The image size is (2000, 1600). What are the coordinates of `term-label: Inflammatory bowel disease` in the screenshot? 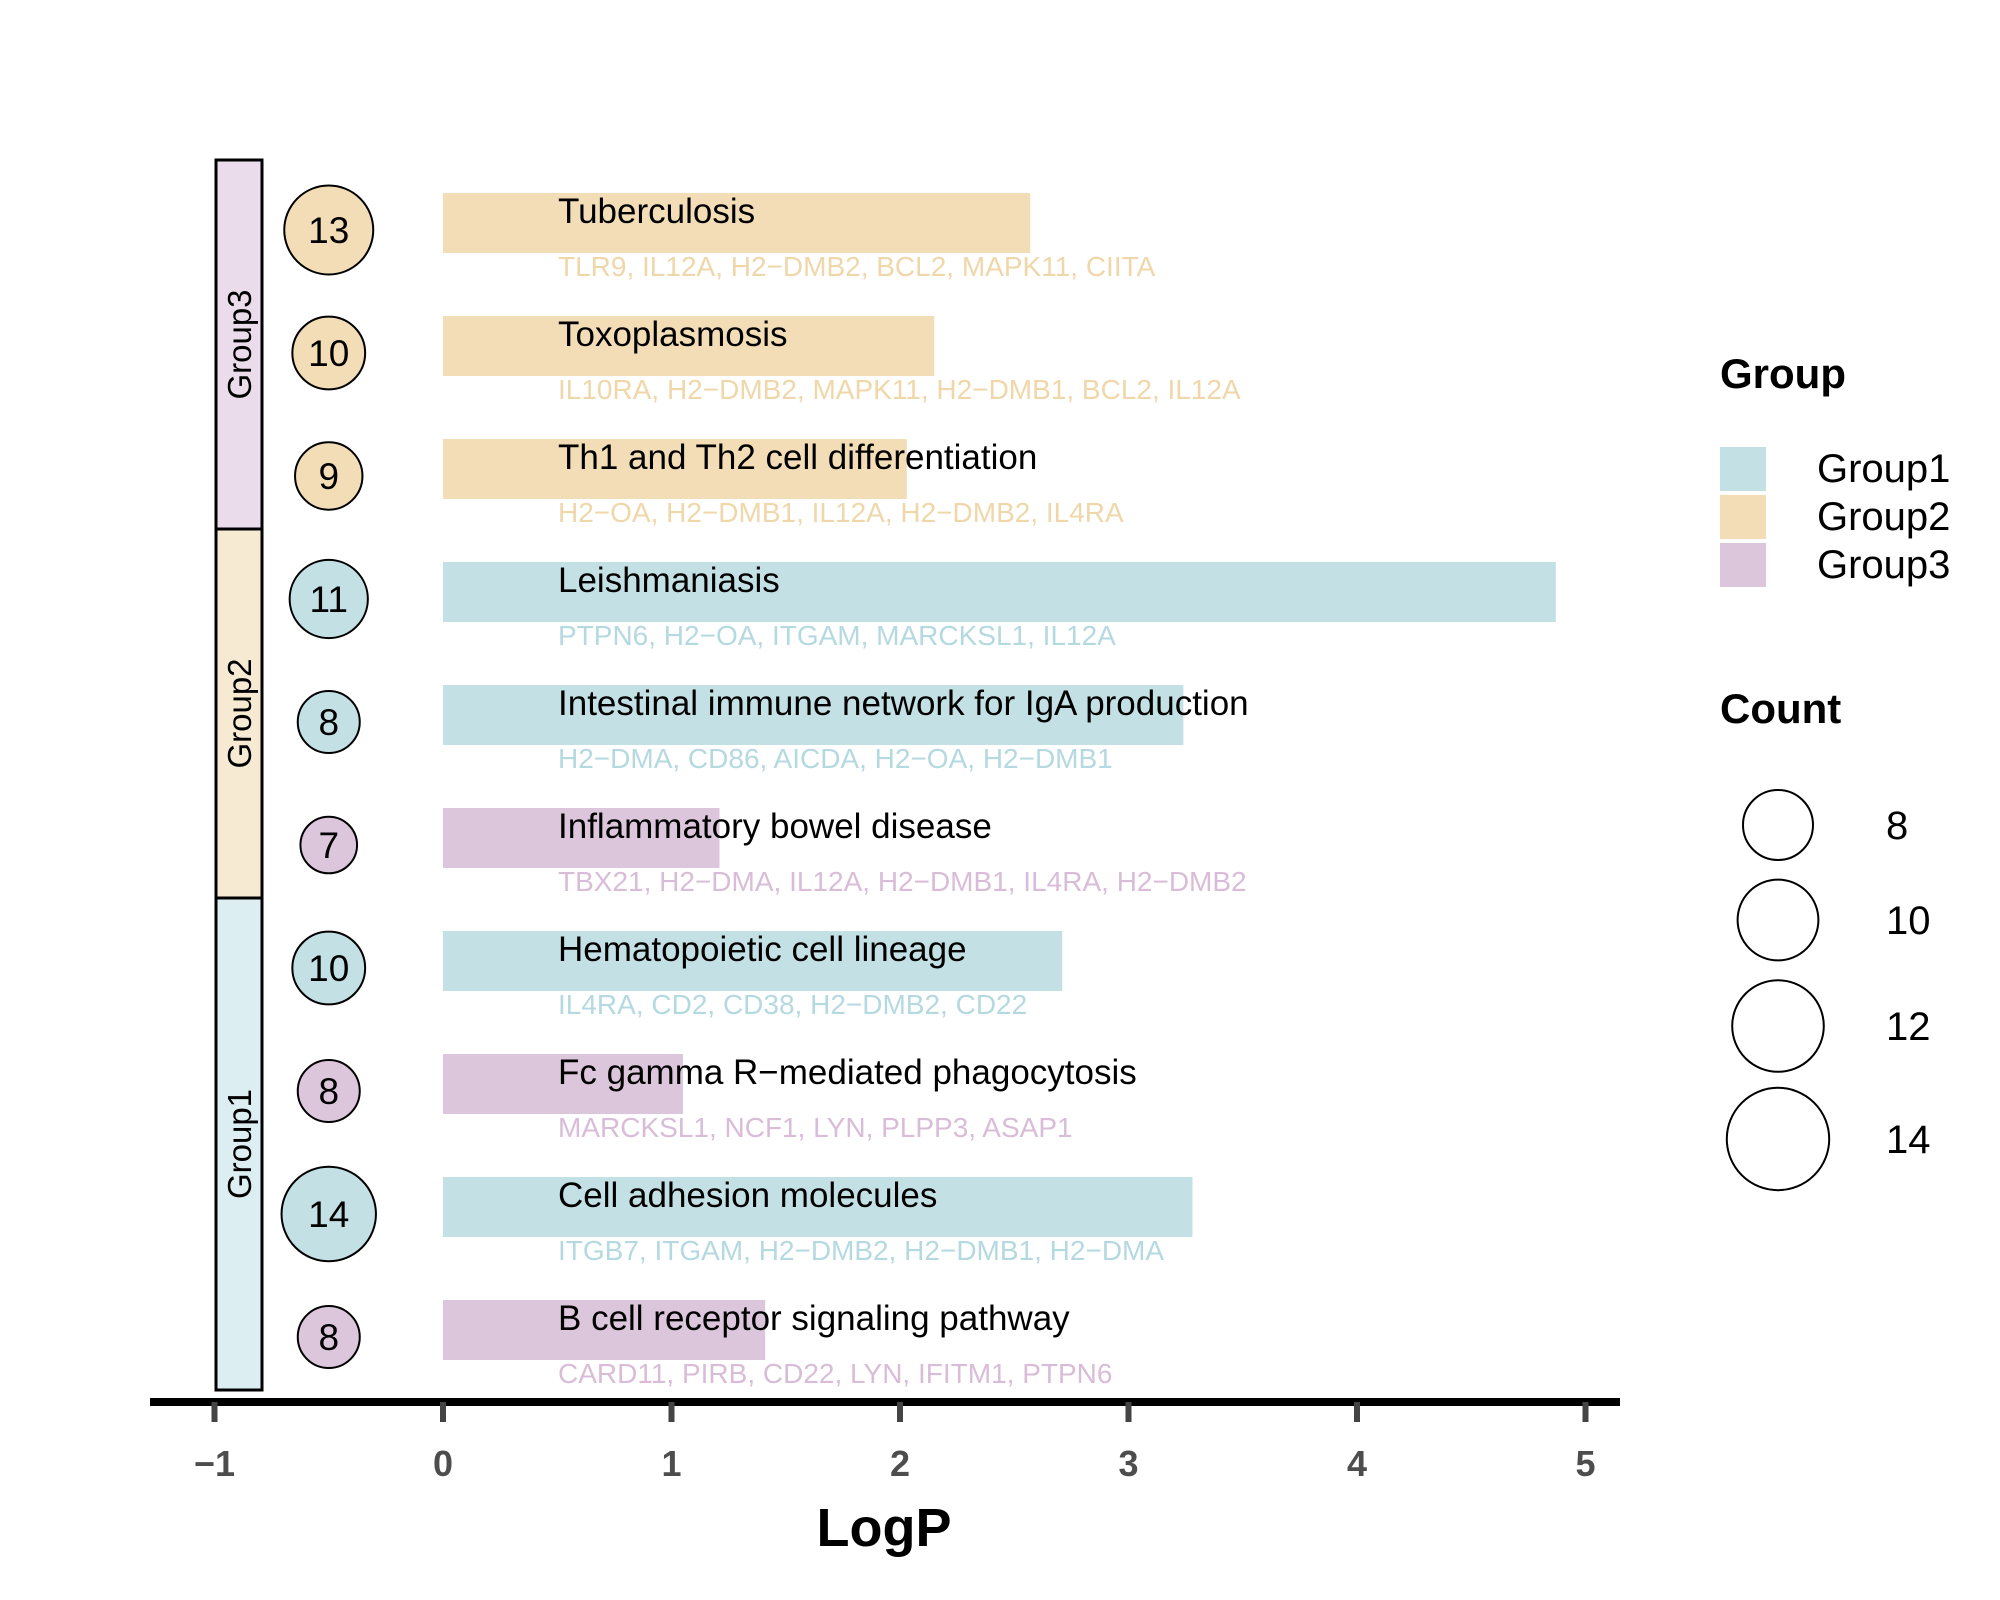 It's located at (775, 826).